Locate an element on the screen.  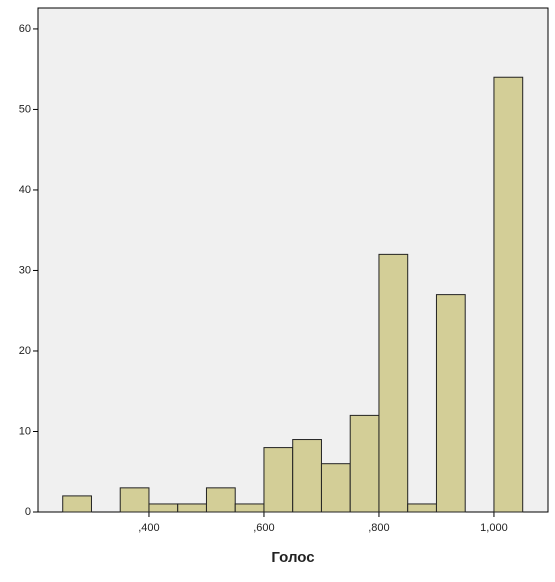
x-tick-label: ,600 is located at coordinates (263, 528).